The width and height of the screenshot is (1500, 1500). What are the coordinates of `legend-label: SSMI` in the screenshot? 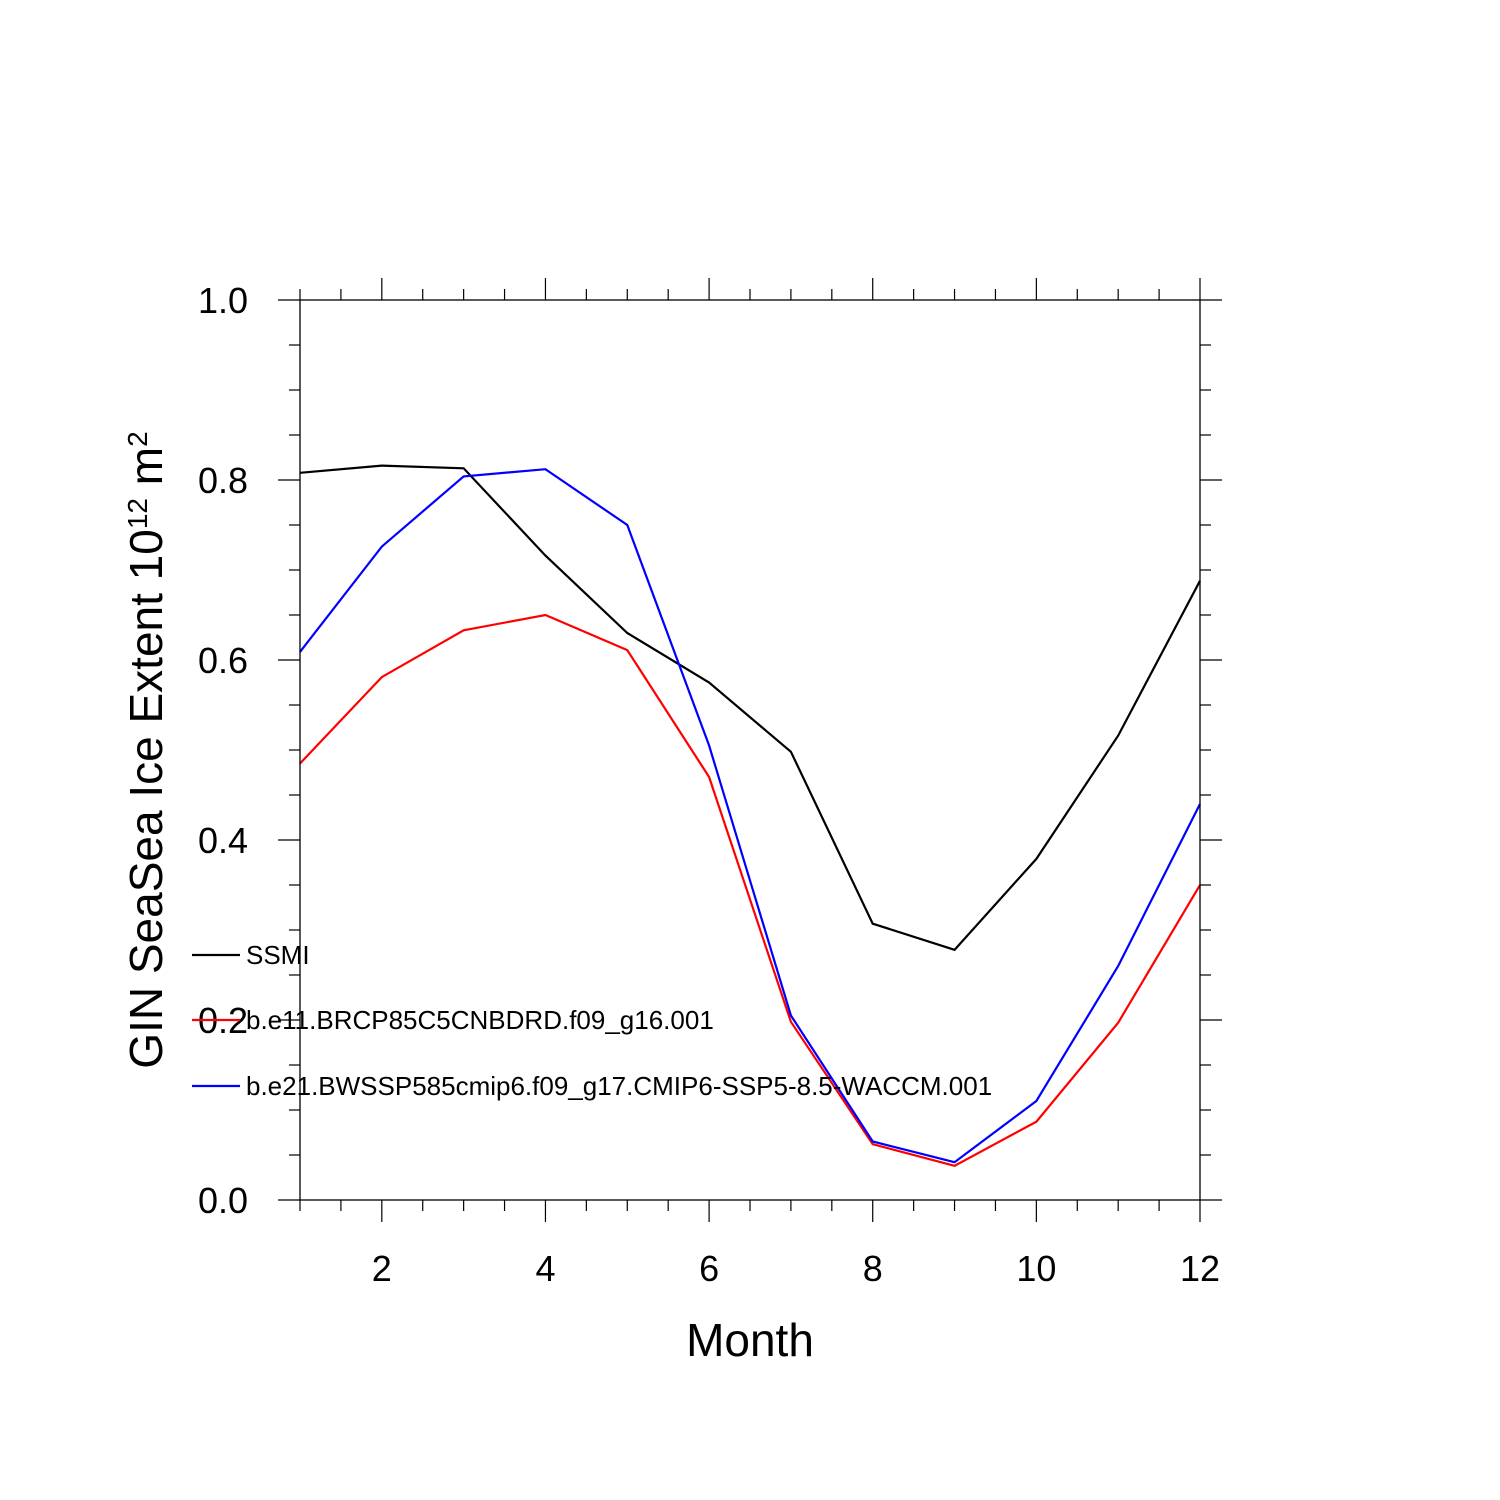 It's located at (278, 955).